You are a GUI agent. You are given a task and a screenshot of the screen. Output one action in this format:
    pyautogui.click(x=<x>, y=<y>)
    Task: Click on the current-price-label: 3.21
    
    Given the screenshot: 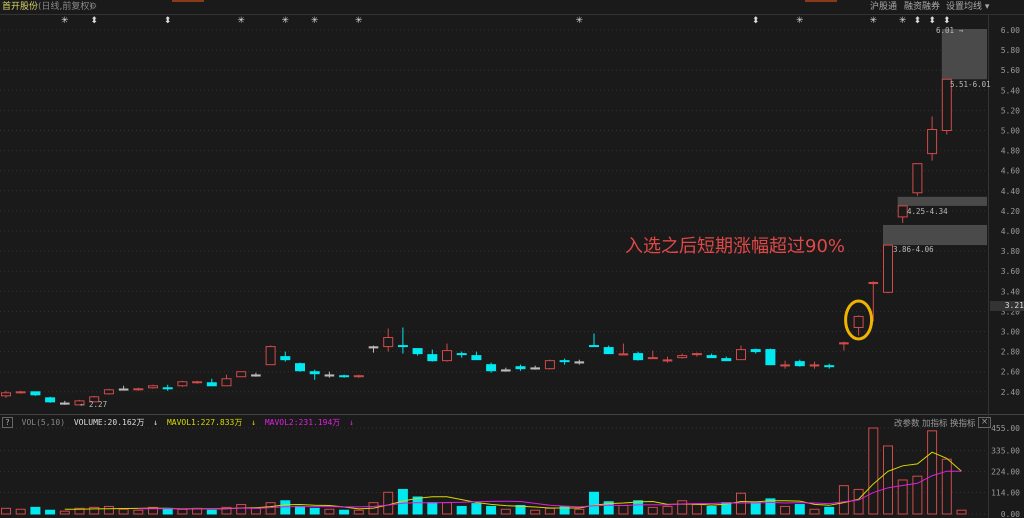 What is the action you would take?
    pyautogui.click(x=1007, y=306)
    